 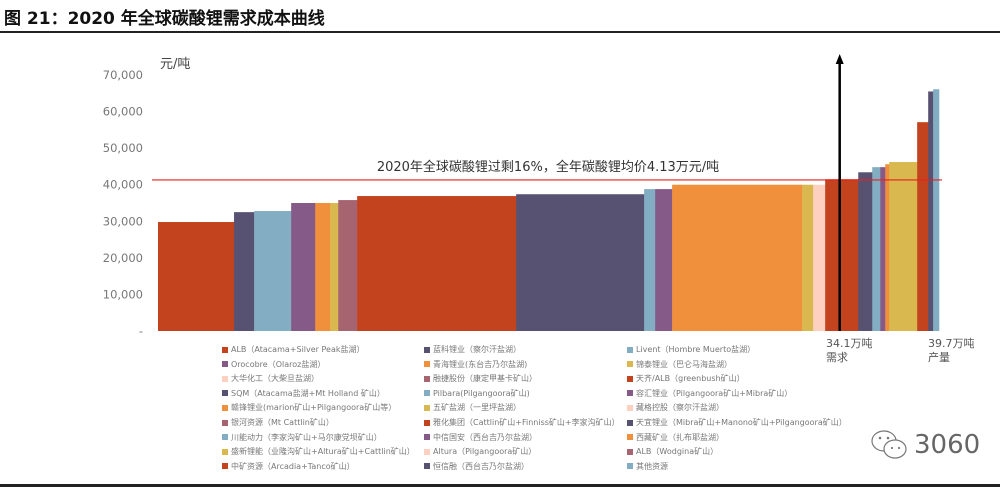 I want to click on legend-label: 锦泰锂业（巴仑马海盐湖）, so click(x=684, y=364).